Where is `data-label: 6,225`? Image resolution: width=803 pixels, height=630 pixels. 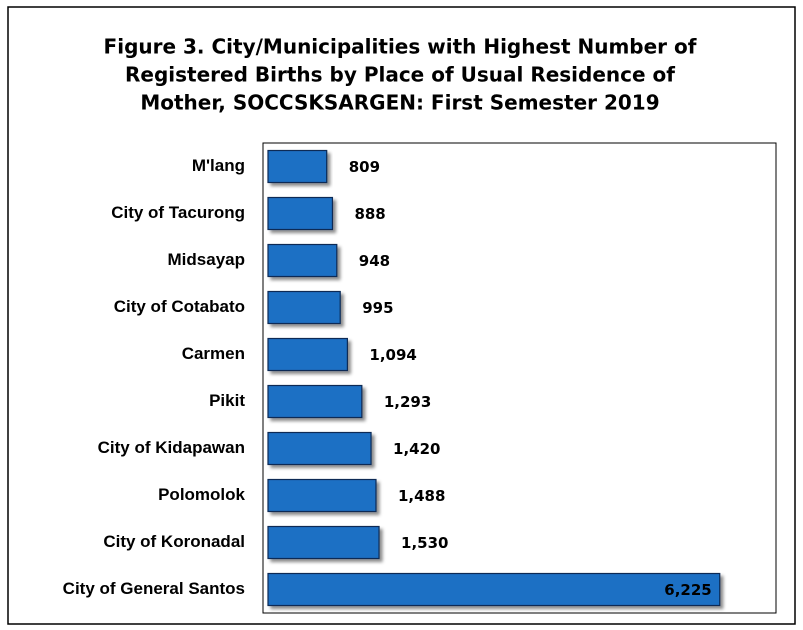
data-label: 6,225 is located at coordinates (687, 590).